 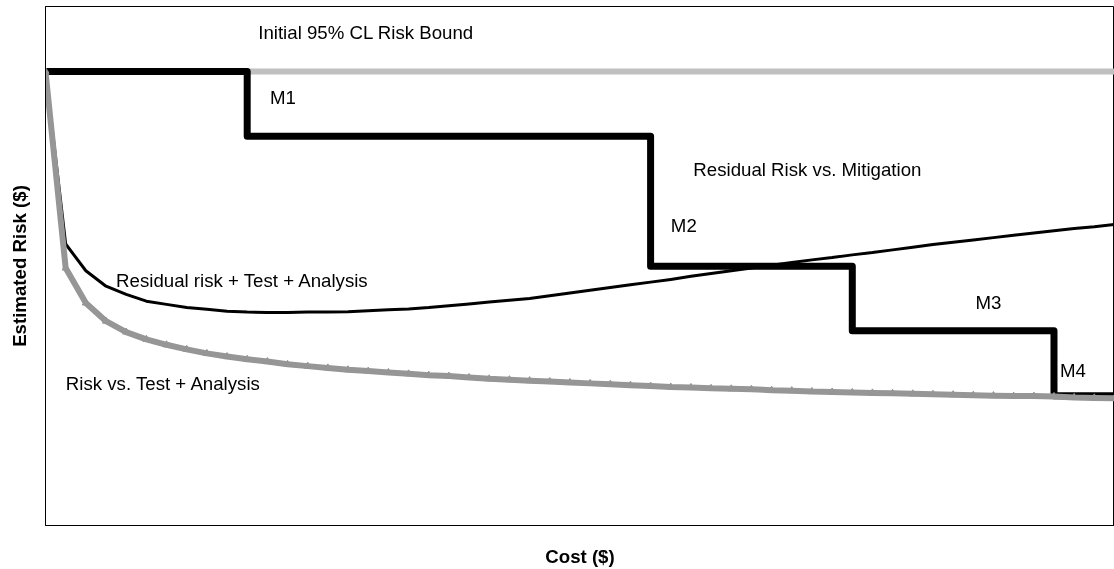 What do you see at coordinates (1072, 371) in the screenshot?
I see `annotation: M4` at bounding box center [1072, 371].